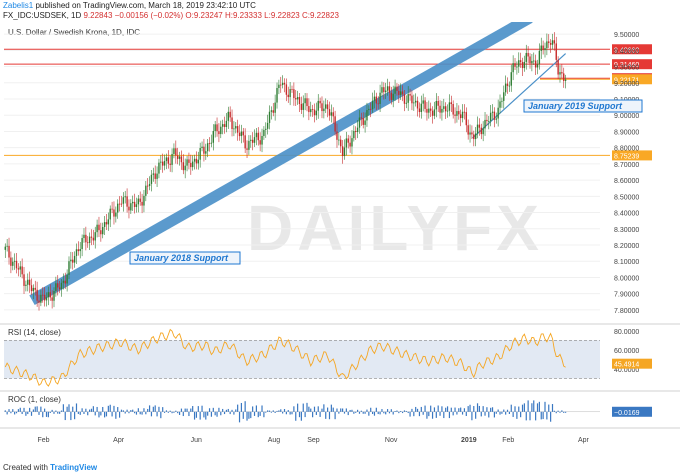 The height and width of the screenshot is (473, 680). I want to click on price-tick-label: 9.30000, so click(626, 68).